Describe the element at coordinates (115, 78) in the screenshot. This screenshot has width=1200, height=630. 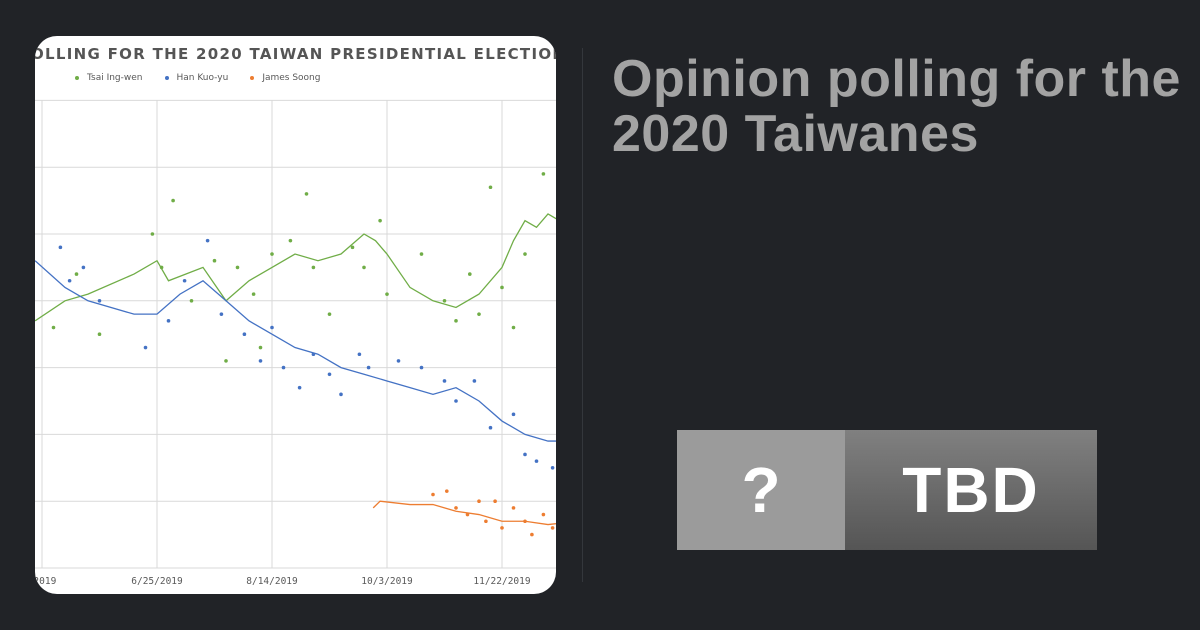
I see `legend-label: Tsai Ing-wen` at that location.